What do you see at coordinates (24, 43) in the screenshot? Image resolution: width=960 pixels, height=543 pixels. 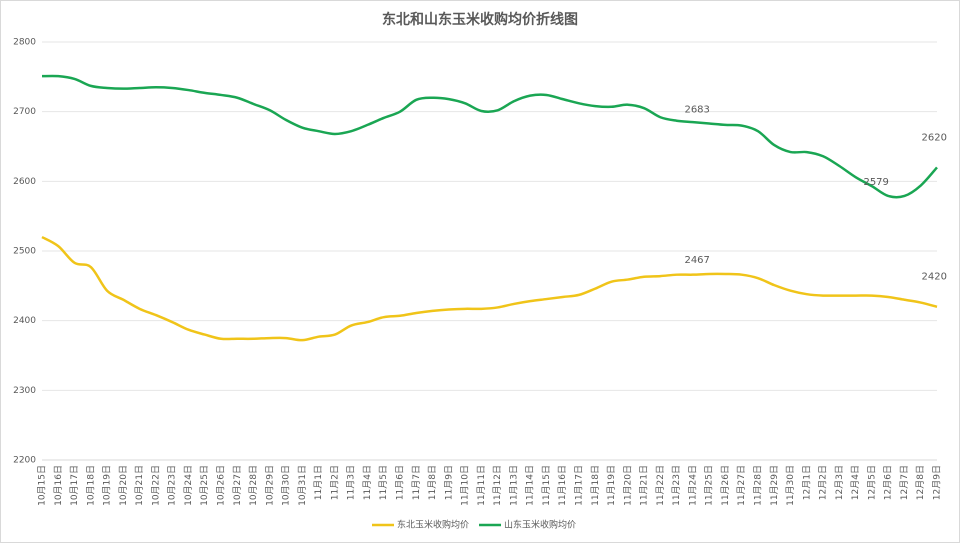 I see `y-tick-label: 2800` at bounding box center [24, 43].